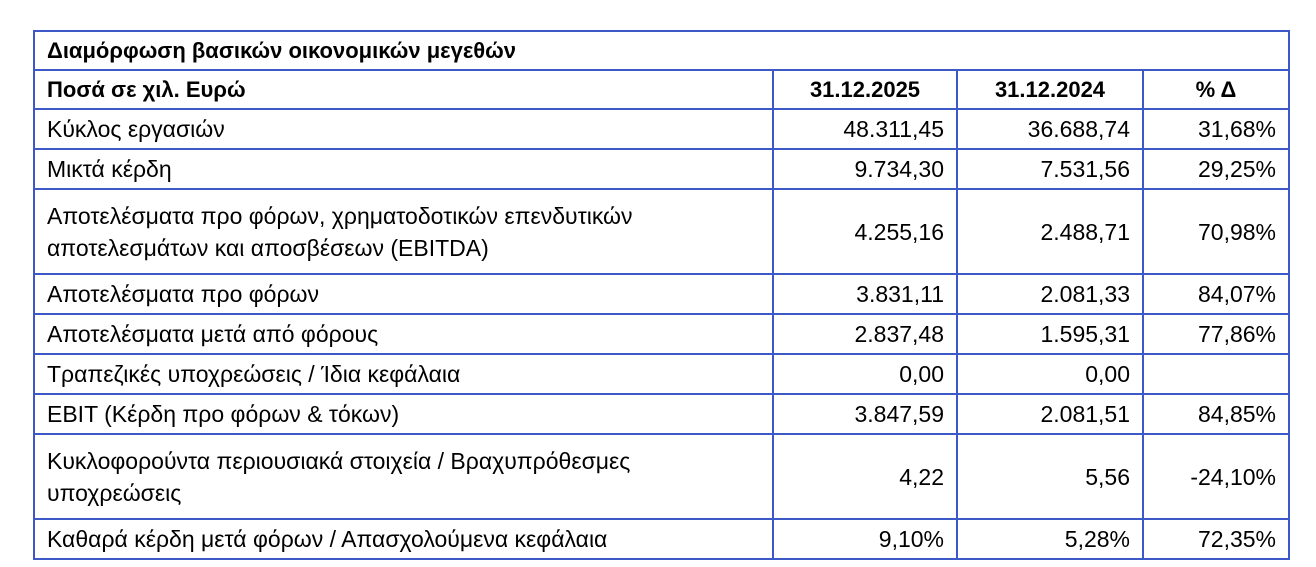 The height and width of the screenshot is (567, 1316). I want to click on value-delta, so click(1216, 374).